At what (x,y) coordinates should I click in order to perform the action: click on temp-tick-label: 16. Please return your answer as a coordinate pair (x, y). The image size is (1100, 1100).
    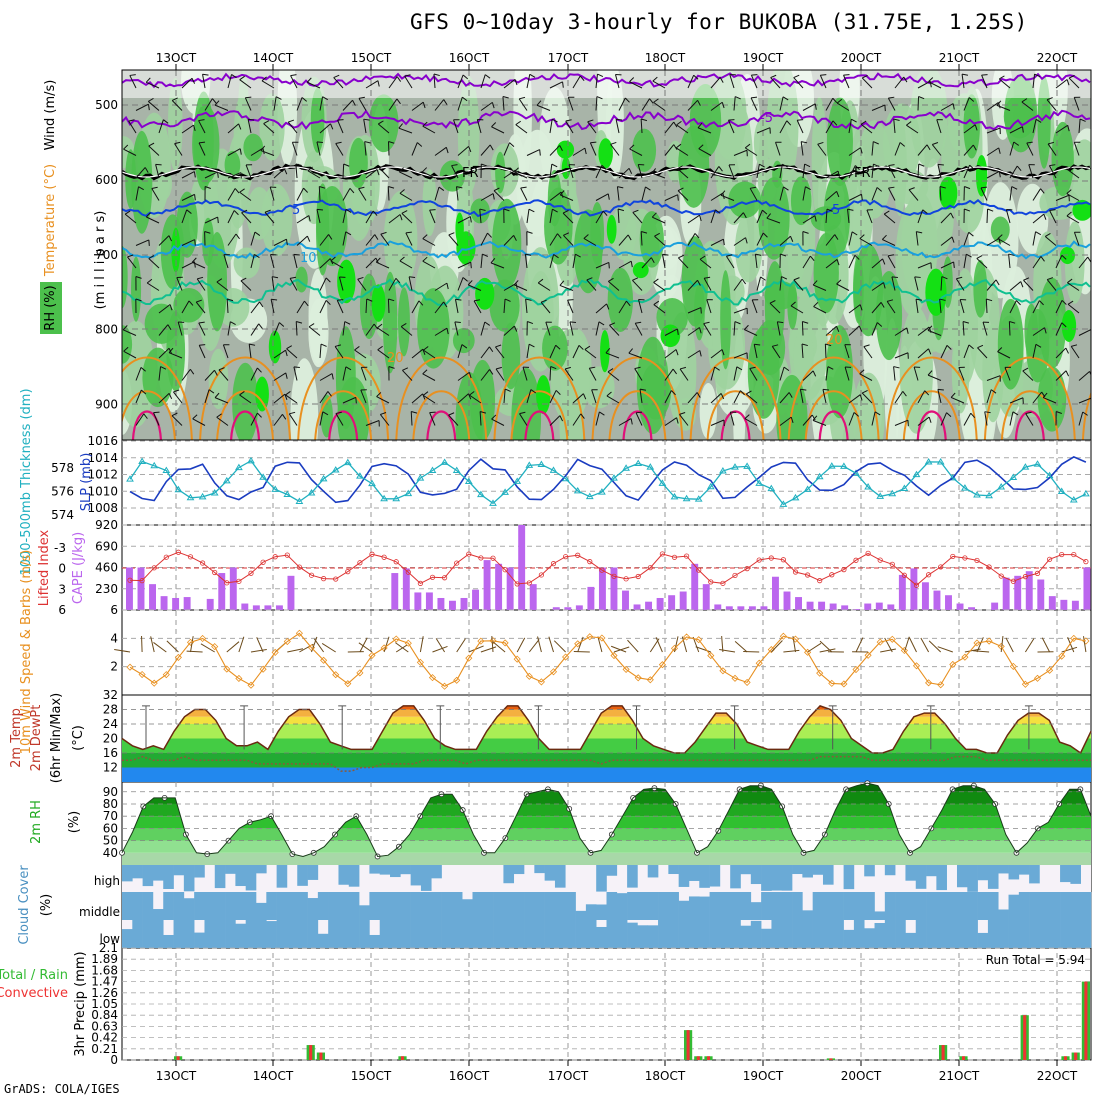
    Looking at the image, I should click on (110, 753).